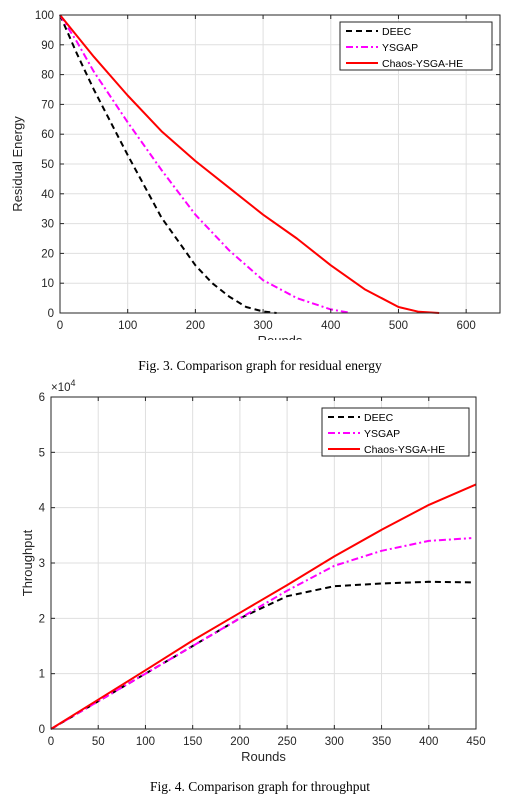 The width and height of the screenshot is (520, 801). What do you see at coordinates (42, 619) in the screenshot?
I see `y-tick-label: 2` at bounding box center [42, 619].